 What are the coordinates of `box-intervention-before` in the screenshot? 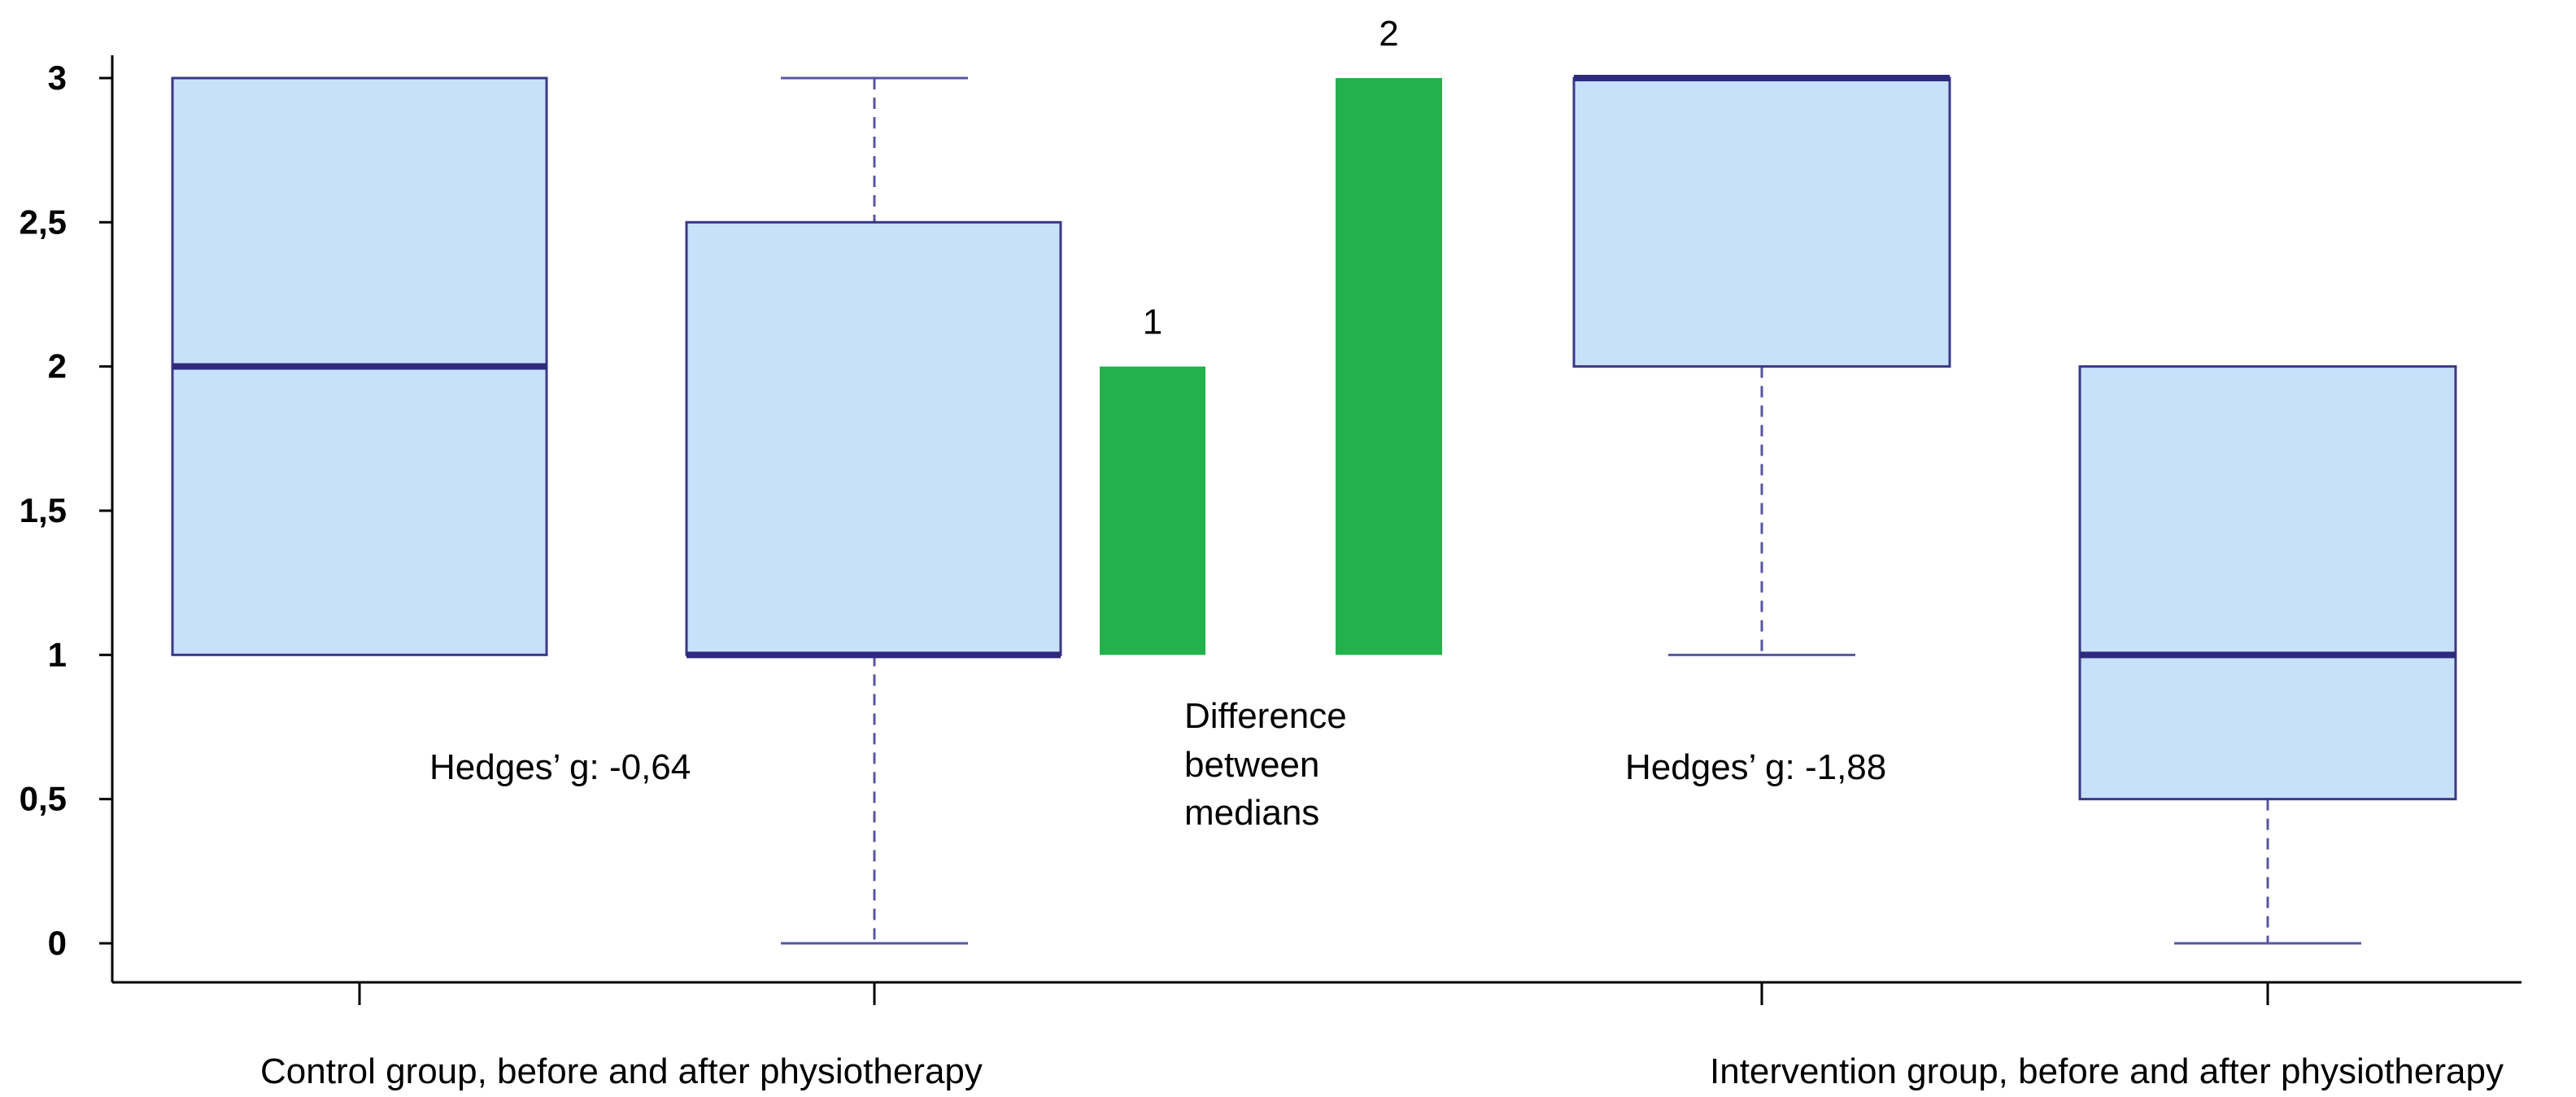 It's located at (1761, 365).